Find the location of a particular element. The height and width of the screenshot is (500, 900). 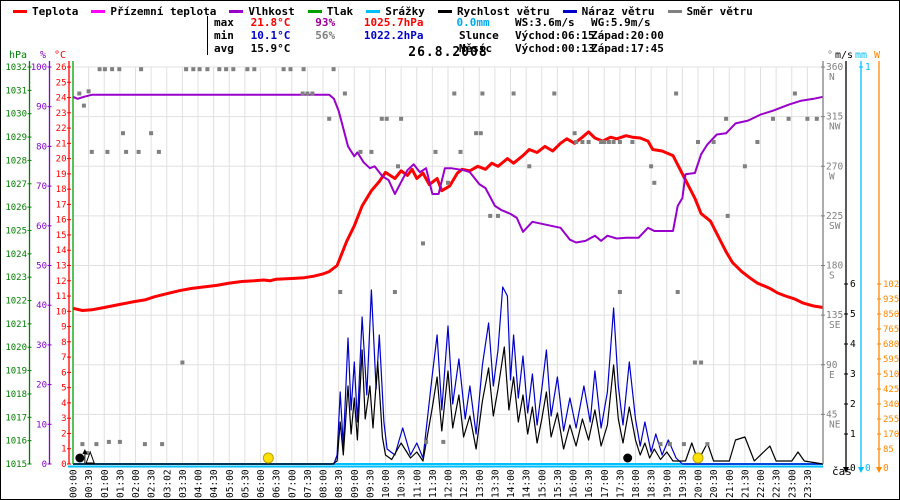

smer-line-swatch is located at coordinates (674, 11).